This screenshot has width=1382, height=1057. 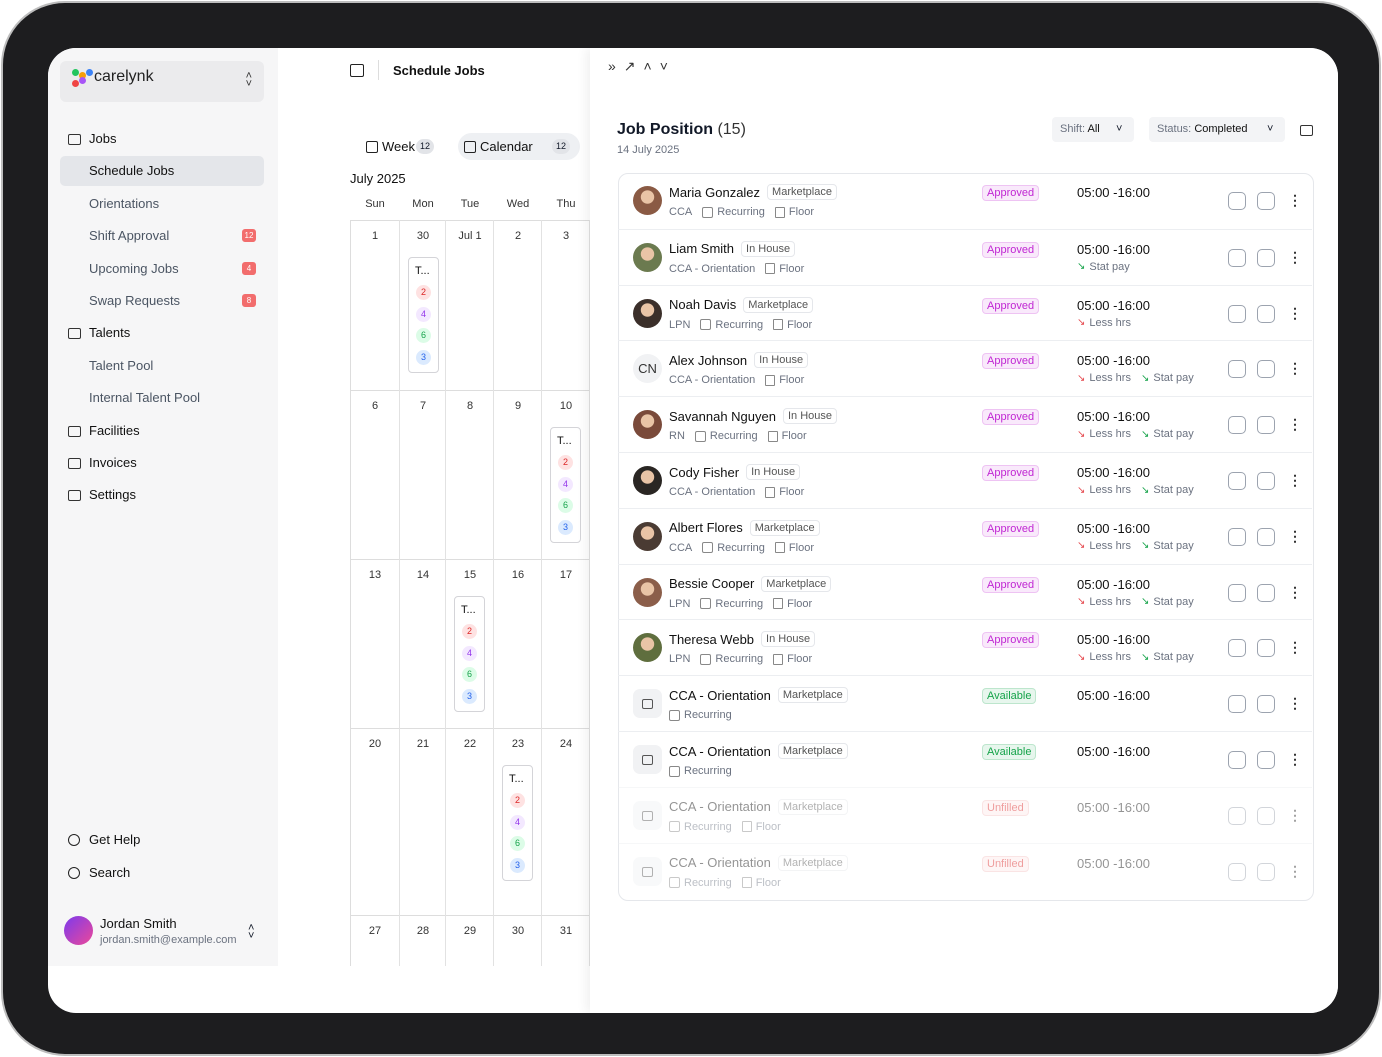 What do you see at coordinates (706, 659) in the screenshot?
I see `schedule-icon` at bounding box center [706, 659].